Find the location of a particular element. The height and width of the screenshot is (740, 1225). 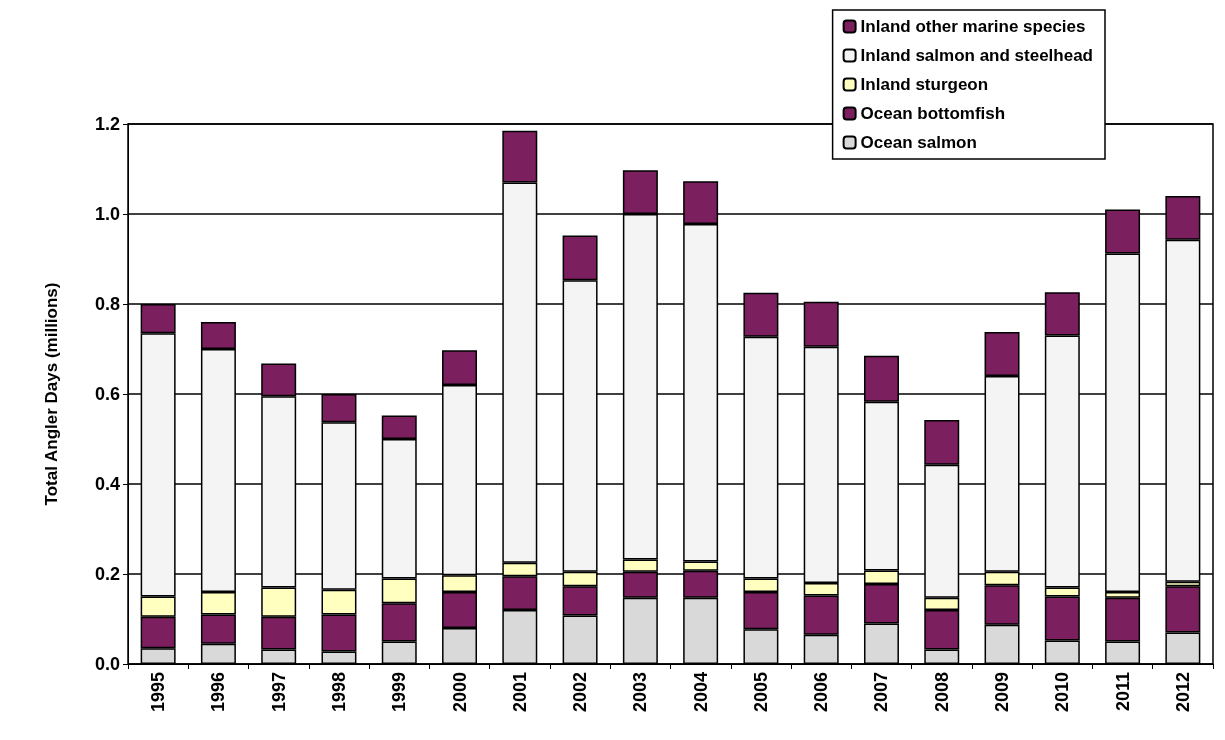

x-tick-label: 2006 is located at coordinates (821, 692).